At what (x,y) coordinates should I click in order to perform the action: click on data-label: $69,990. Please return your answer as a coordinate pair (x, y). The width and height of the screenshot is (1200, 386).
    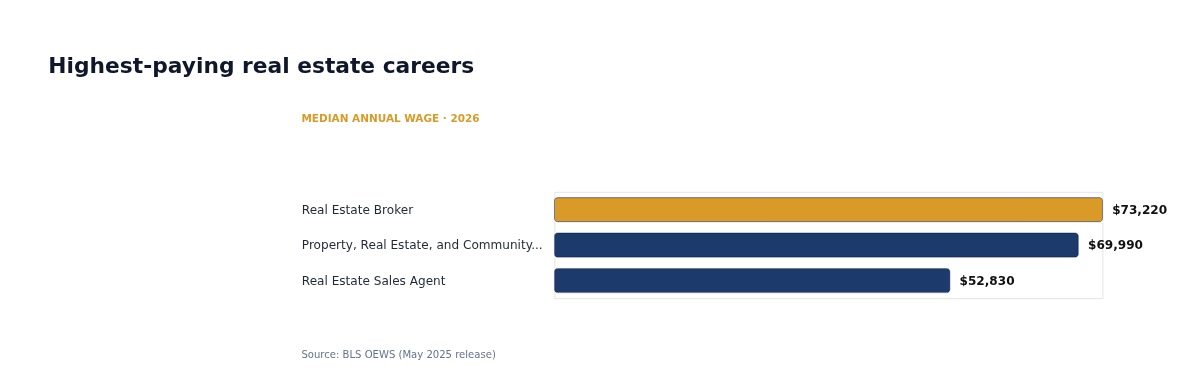
    Looking at the image, I should click on (1115, 245).